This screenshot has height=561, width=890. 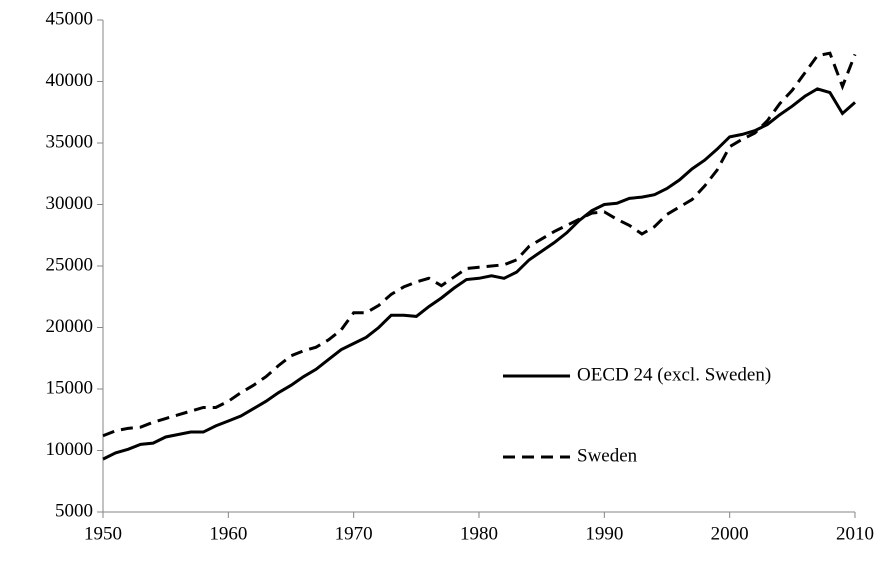 I want to click on x-tick-label: 1950, so click(x=103, y=533).